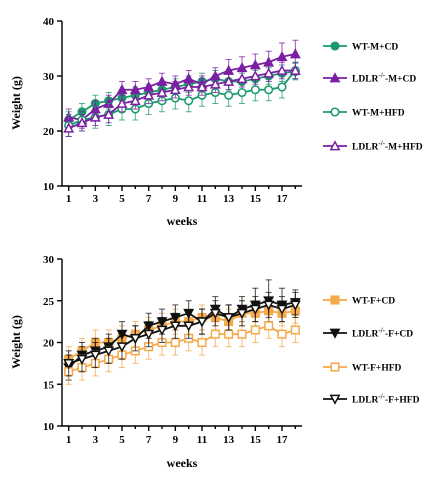  What do you see at coordinates (49, 132) in the screenshot?
I see `y-tick-label: 20` at bounding box center [49, 132].